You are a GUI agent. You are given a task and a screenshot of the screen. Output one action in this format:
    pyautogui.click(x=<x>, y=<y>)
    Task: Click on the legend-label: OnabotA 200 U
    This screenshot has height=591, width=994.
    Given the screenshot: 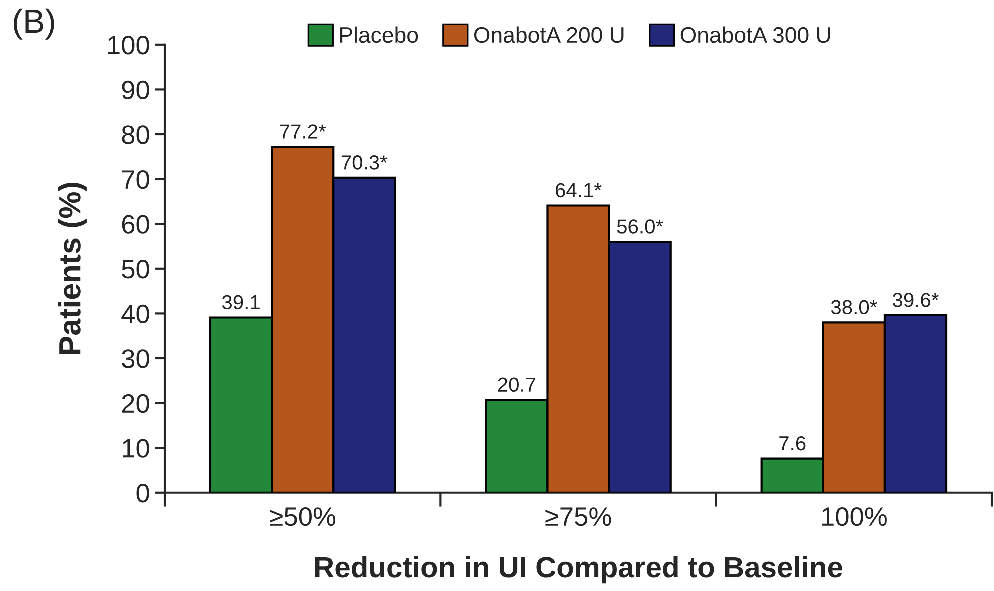 What is the action you would take?
    pyautogui.click(x=549, y=35)
    